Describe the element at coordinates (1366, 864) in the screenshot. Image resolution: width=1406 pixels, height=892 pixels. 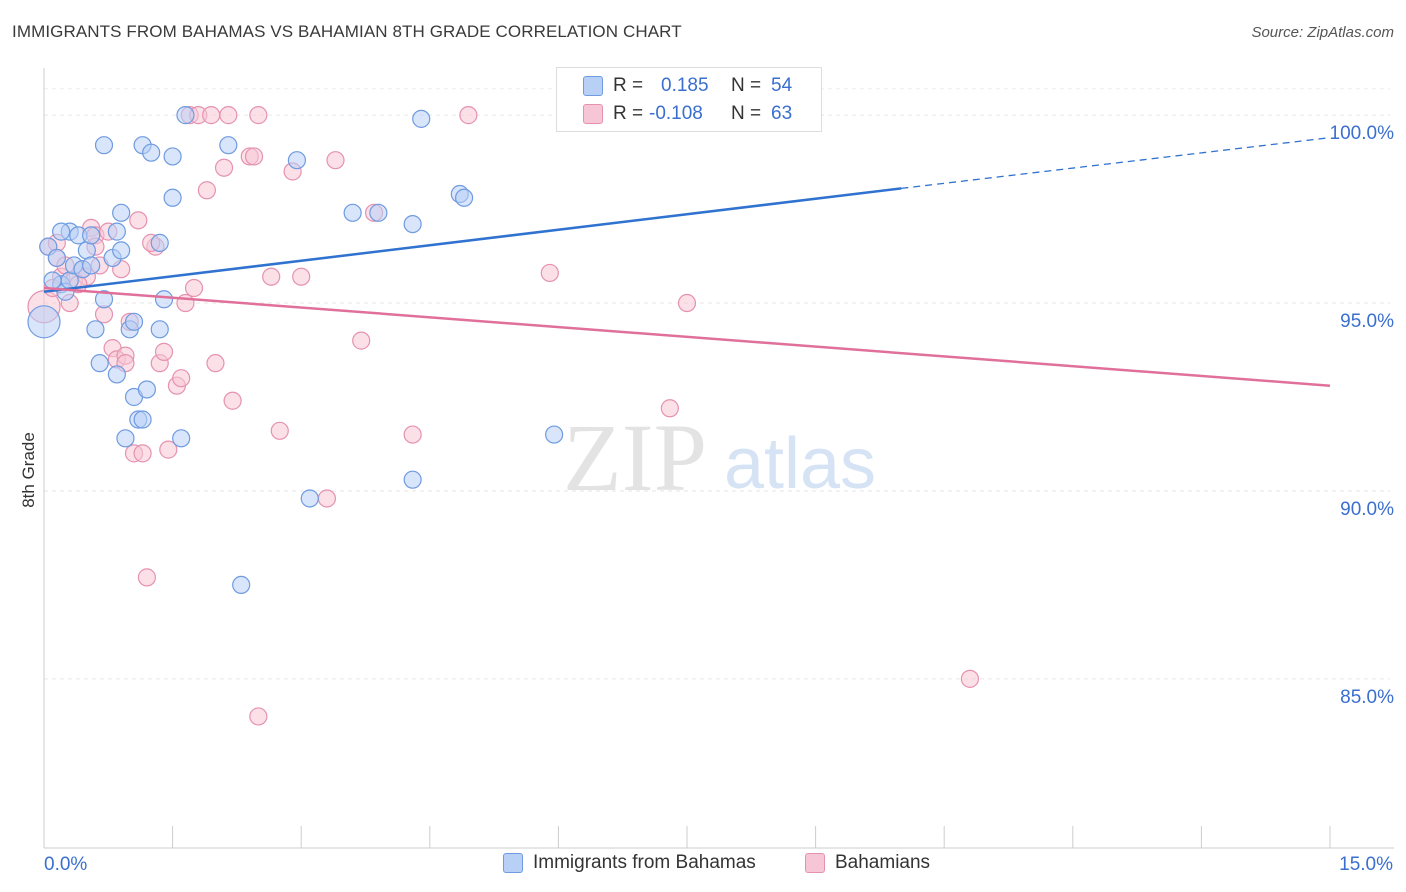
I see `x-tick-label-max: 15.0%` at that location.